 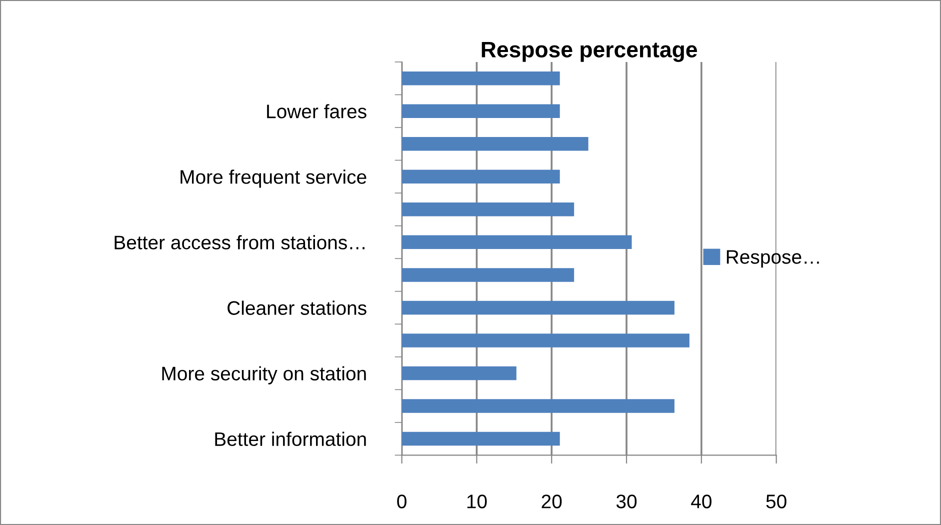 I want to click on x-tick-label: 0, so click(x=401, y=501).